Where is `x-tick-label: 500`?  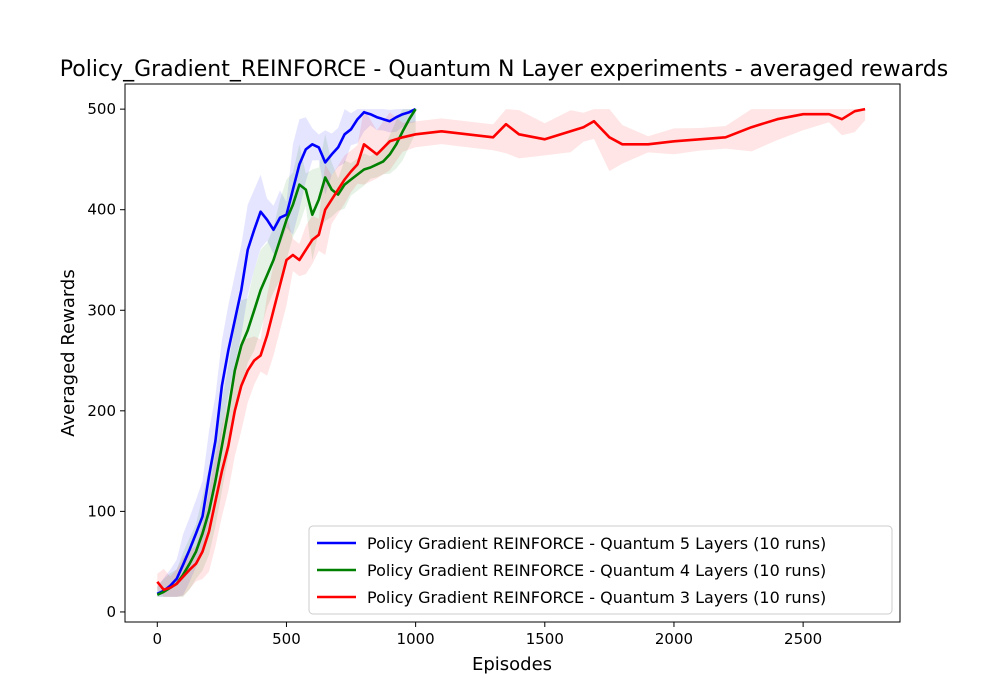
x-tick-label: 500 is located at coordinates (286, 639).